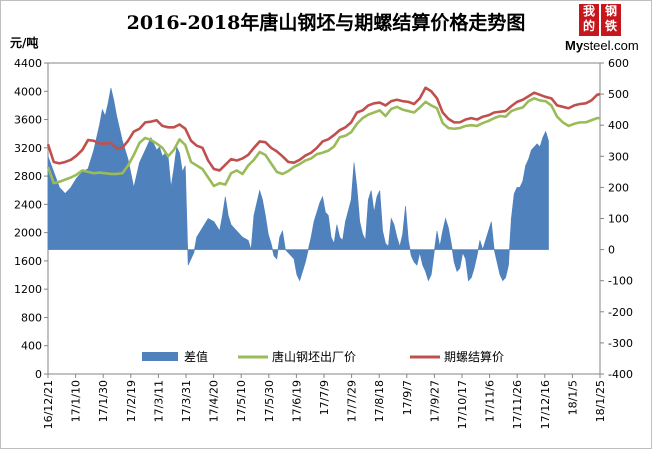 This screenshot has width=652, height=449. Describe the element at coordinates (296, 401) in the screenshot. I see `x-axis-tick-label: 17/6/19` at that location.